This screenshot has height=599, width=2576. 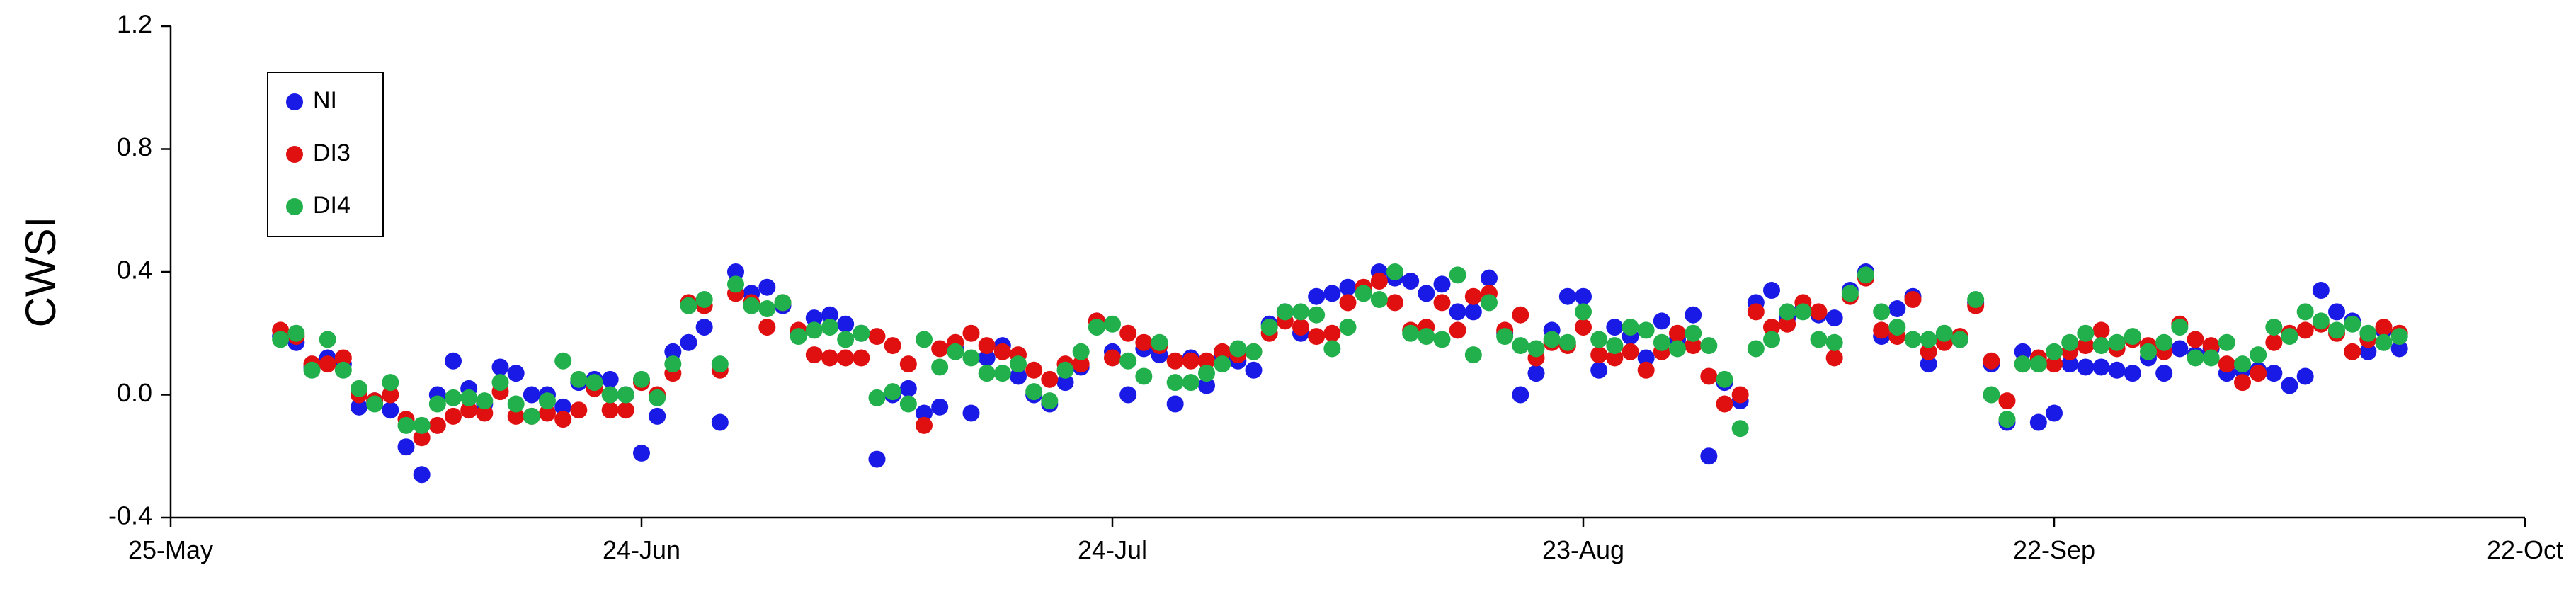 What do you see at coordinates (2525, 549) in the screenshot?
I see `x-tick-label: 22-Oct` at bounding box center [2525, 549].